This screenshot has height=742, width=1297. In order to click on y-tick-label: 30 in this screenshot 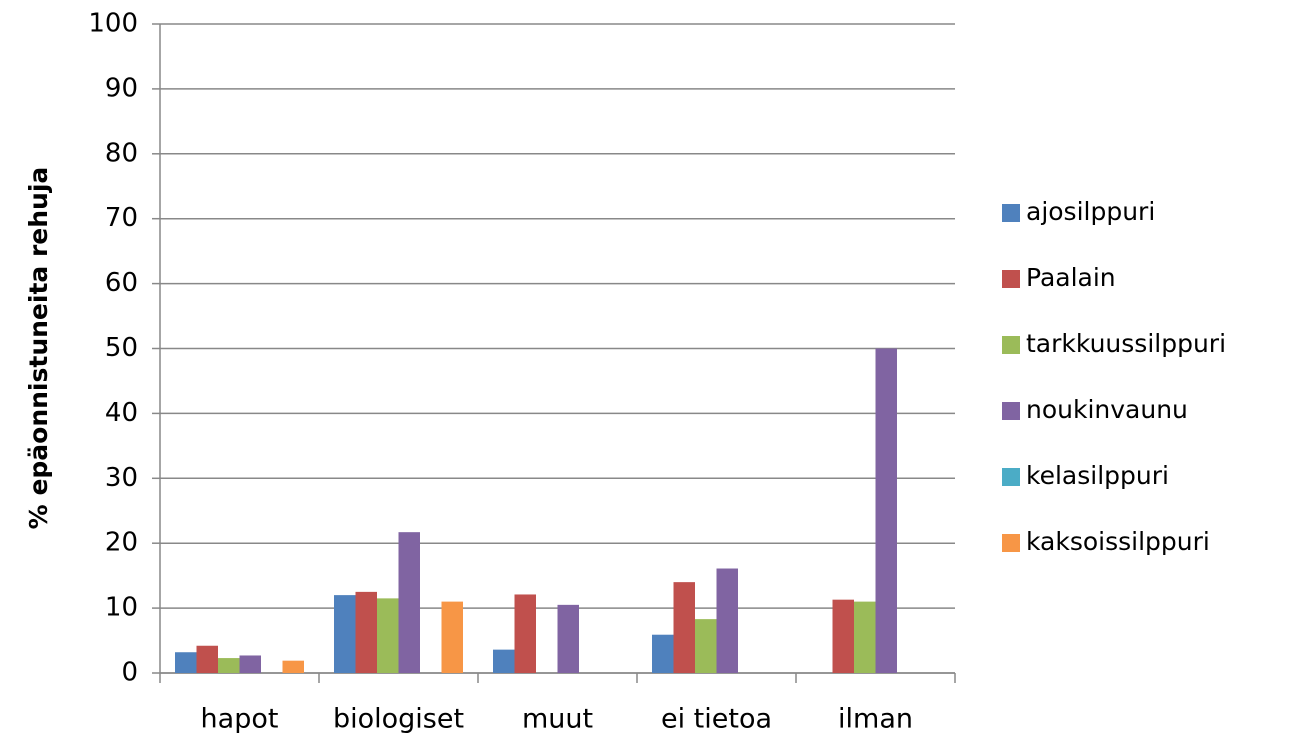, I will do `click(121, 478)`.